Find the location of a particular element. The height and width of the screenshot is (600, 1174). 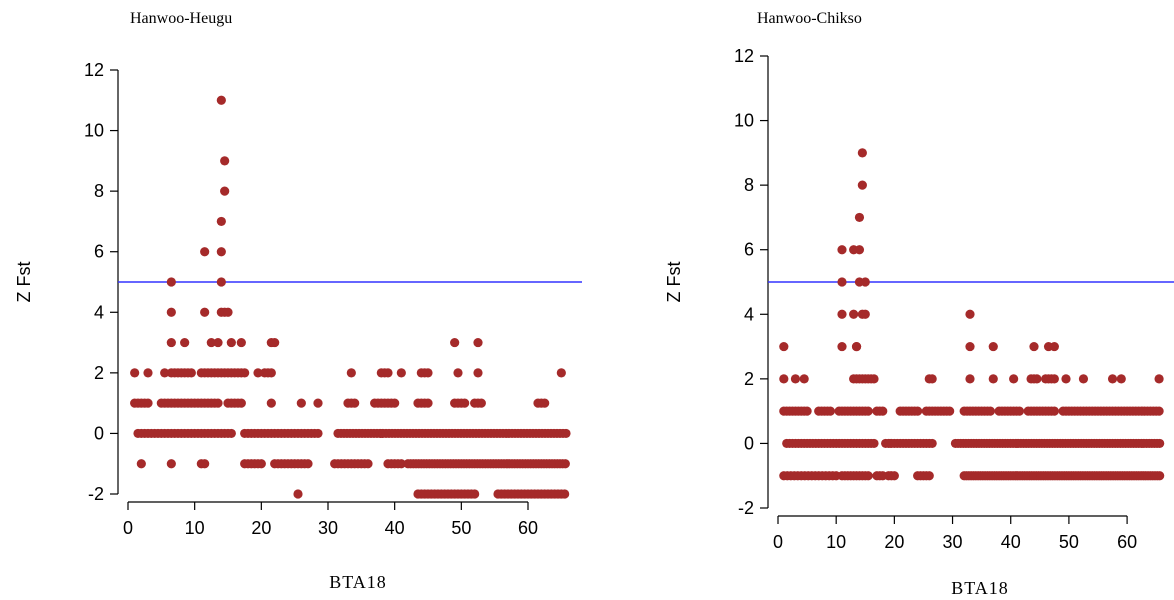

y-tick-label: 10 is located at coordinates (94, 131).